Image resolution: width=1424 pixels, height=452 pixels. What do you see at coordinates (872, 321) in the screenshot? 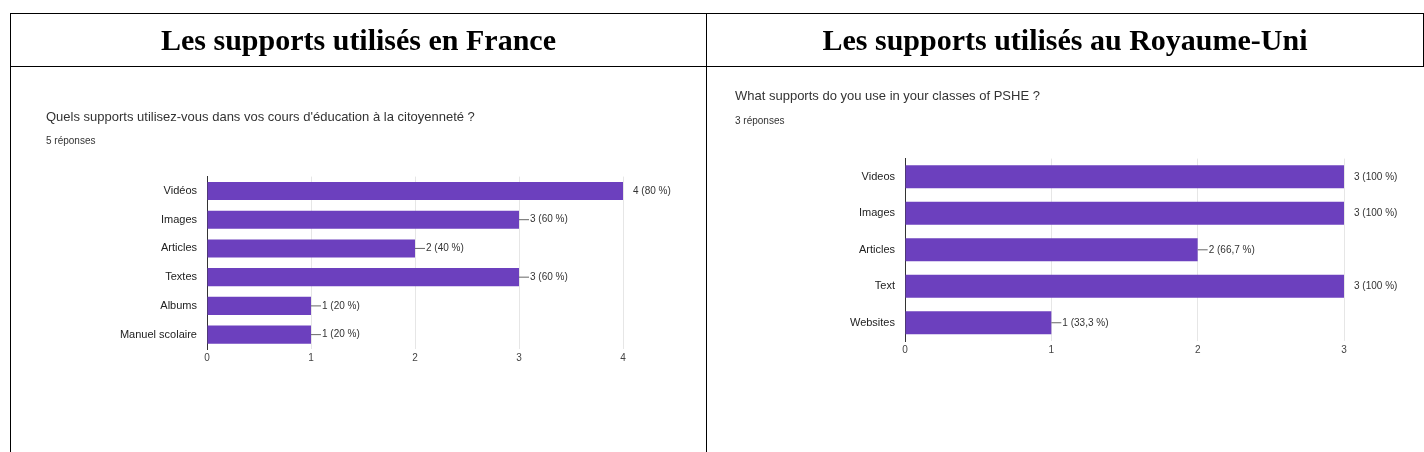
I see `y-tick-label: Websites` at bounding box center [872, 321].